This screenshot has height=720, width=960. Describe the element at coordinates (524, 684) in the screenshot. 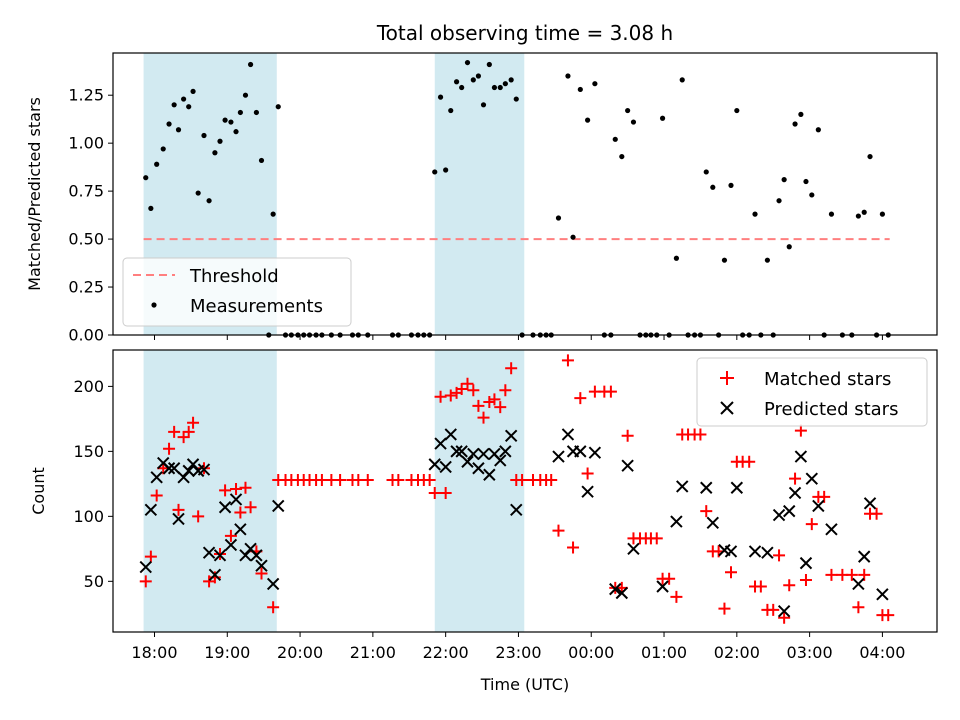

I see `x-axis-label: Time (UTC)` at that location.